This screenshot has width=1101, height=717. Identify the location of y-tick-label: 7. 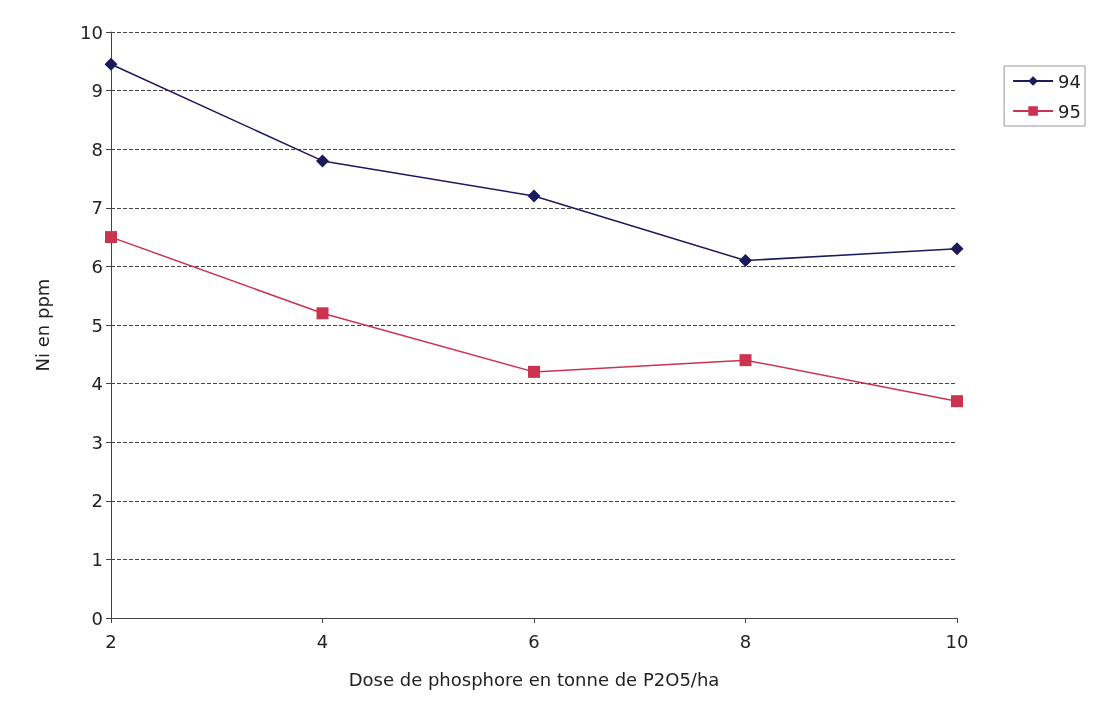
(97, 208).